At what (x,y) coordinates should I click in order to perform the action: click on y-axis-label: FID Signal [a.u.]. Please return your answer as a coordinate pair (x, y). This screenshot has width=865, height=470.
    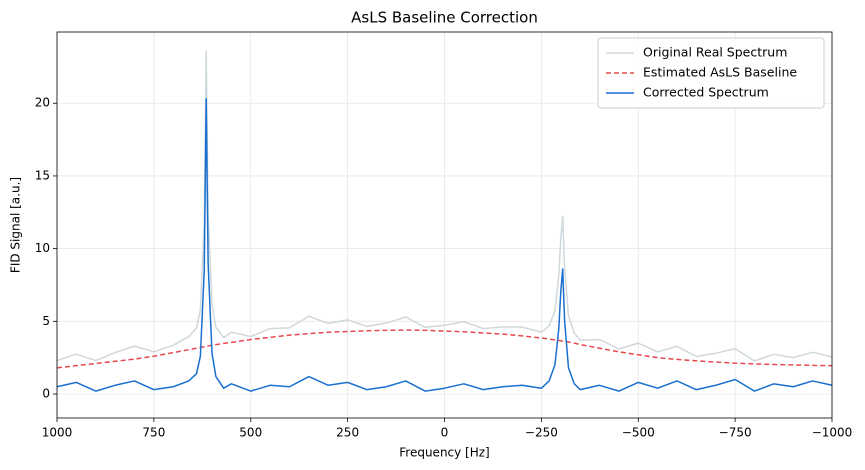
    Looking at the image, I should click on (16, 225).